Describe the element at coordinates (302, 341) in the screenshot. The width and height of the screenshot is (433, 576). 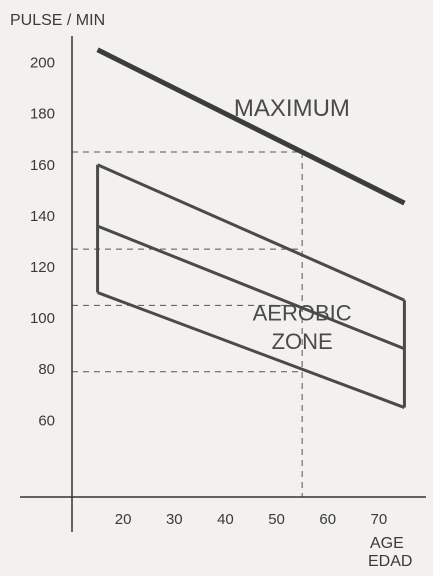
I see `annotation-label: ZONE` at that location.